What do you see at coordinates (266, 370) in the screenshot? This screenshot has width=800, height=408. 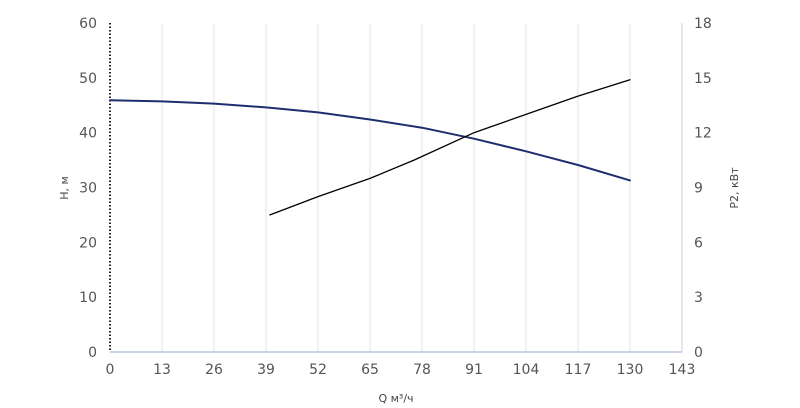 I see `x-tick-label: 39` at bounding box center [266, 370].